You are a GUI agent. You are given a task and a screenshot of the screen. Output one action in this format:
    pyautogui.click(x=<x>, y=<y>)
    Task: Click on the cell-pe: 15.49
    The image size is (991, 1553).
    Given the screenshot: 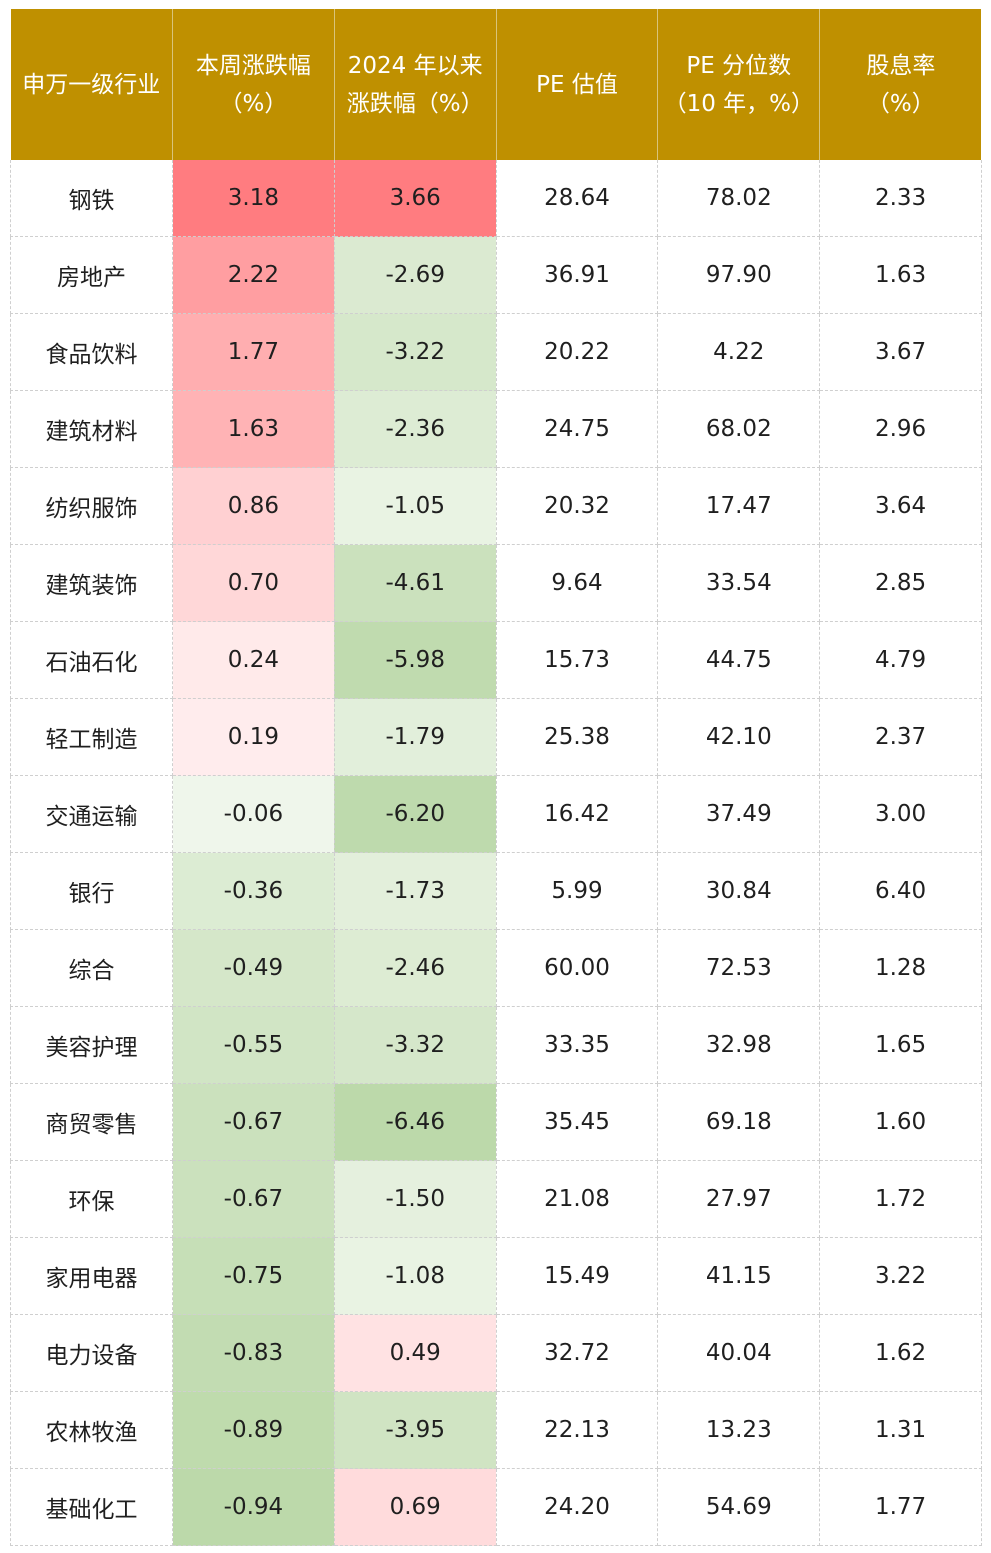 What is the action you would take?
    pyautogui.click(x=577, y=1276)
    